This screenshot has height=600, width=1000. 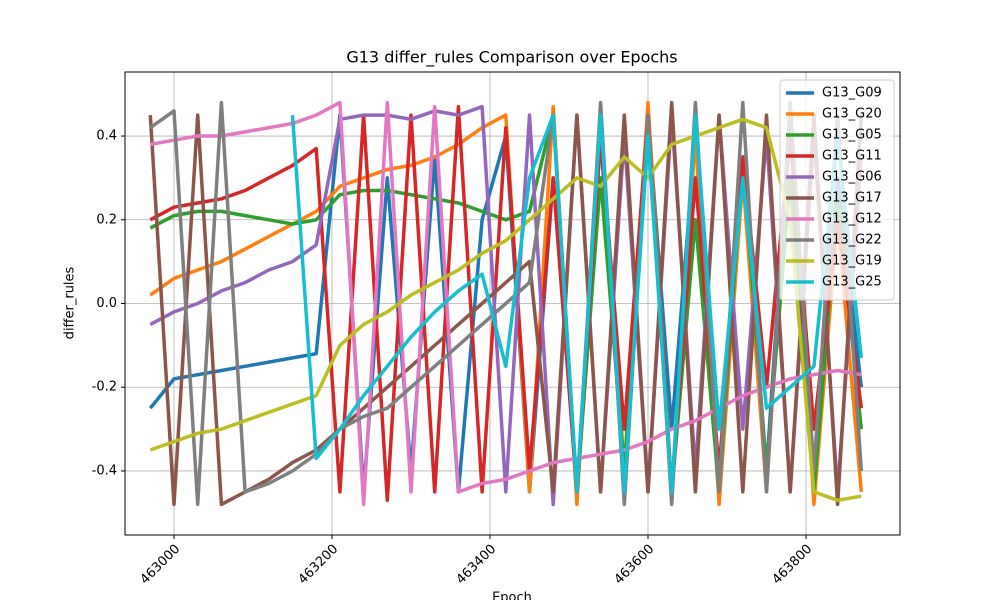 What do you see at coordinates (852, 114) in the screenshot?
I see `legend-label: G13_G20` at bounding box center [852, 114].